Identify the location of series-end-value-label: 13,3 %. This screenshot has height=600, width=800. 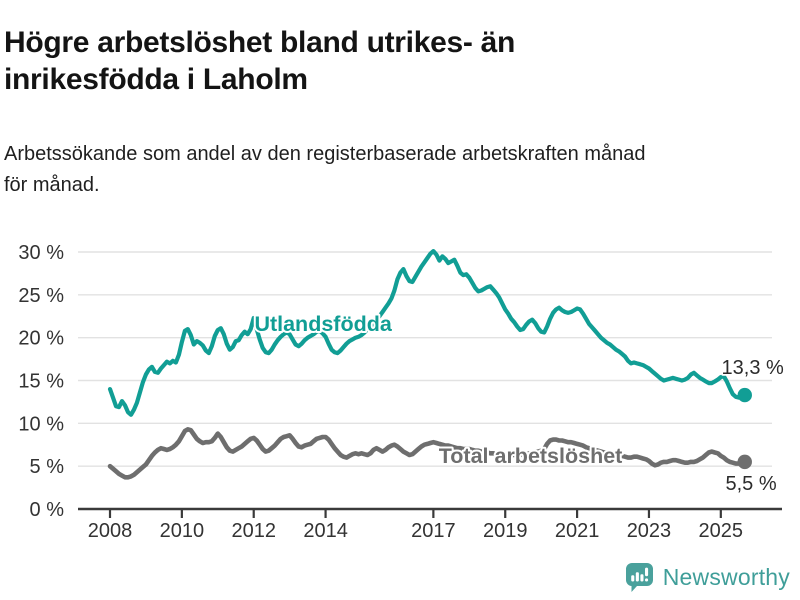
(753, 368).